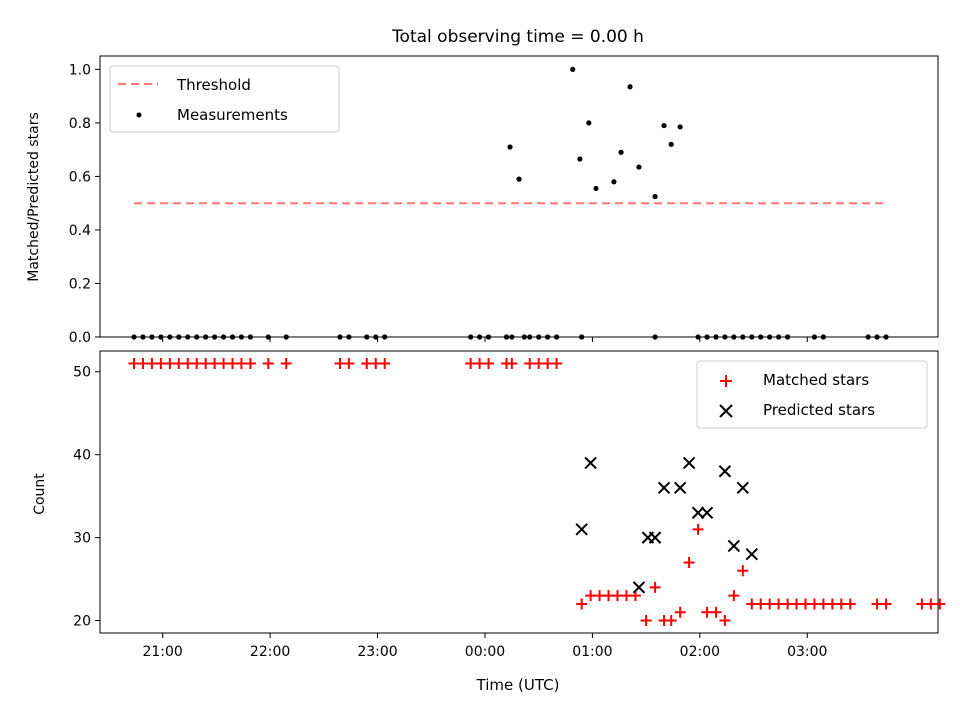 The width and height of the screenshot is (960, 720). What do you see at coordinates (517, 37) in the screenshot?
I see `figure-title: Total observing time = 0.00 h` at bounding box center [517, 37].